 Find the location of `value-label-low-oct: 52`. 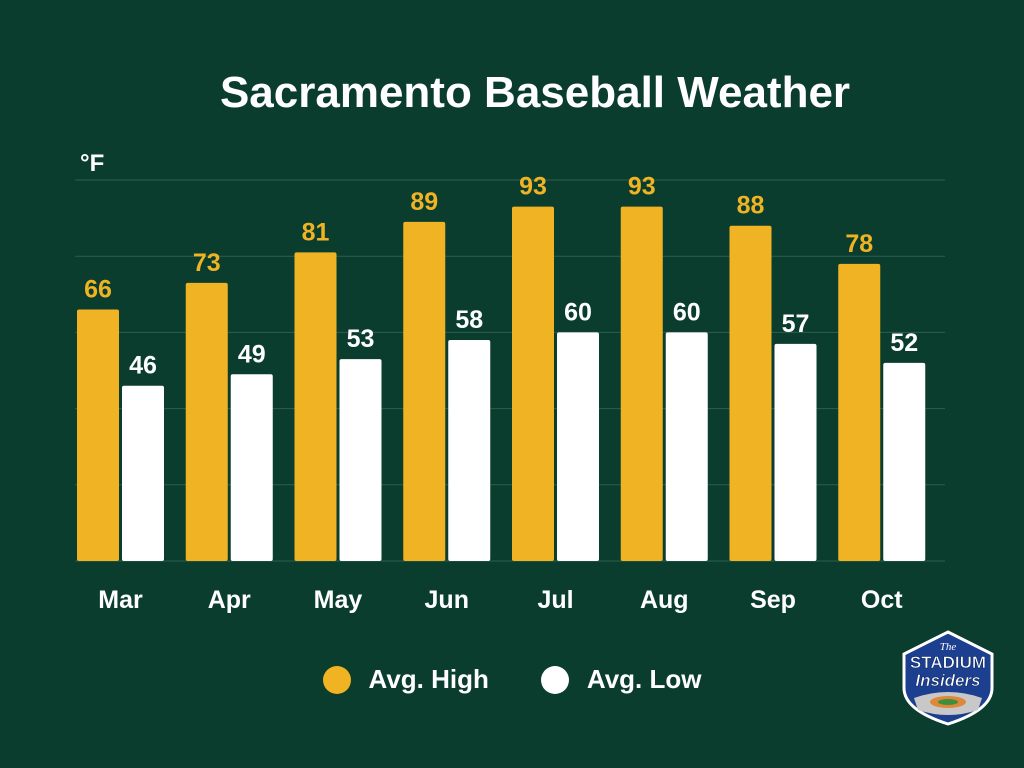

value-label-low-oct: 52 is located at coordinates (904, 343).